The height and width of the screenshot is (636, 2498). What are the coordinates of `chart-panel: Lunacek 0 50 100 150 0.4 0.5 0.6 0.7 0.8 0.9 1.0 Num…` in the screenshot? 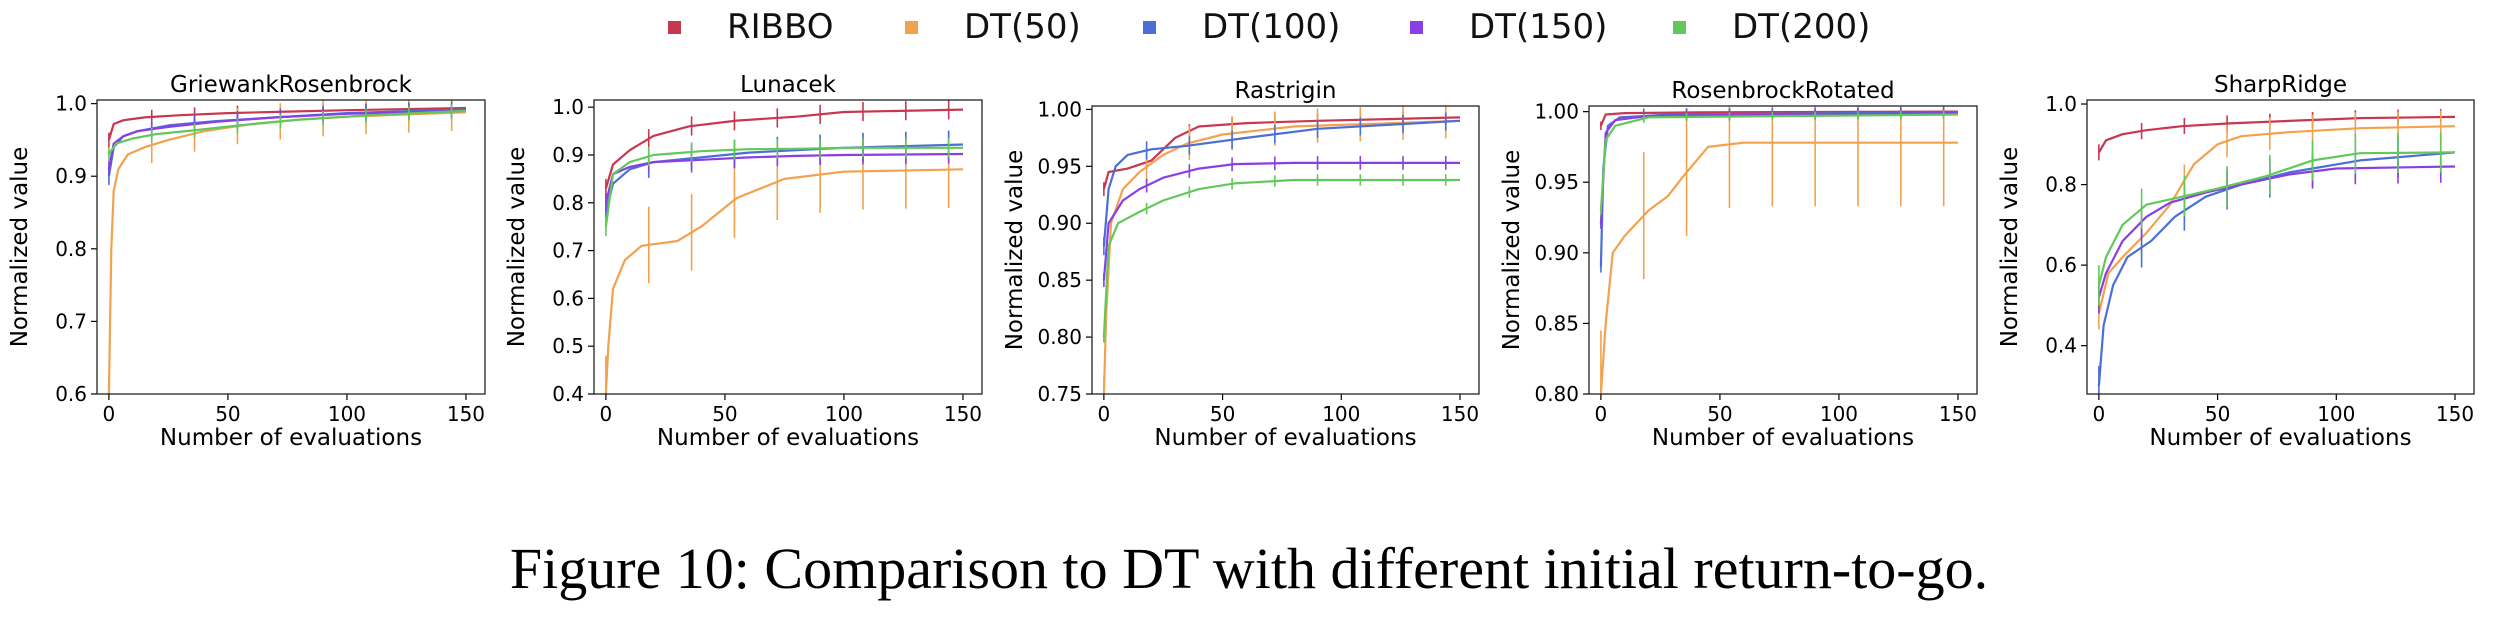 It's located at (743, 261).